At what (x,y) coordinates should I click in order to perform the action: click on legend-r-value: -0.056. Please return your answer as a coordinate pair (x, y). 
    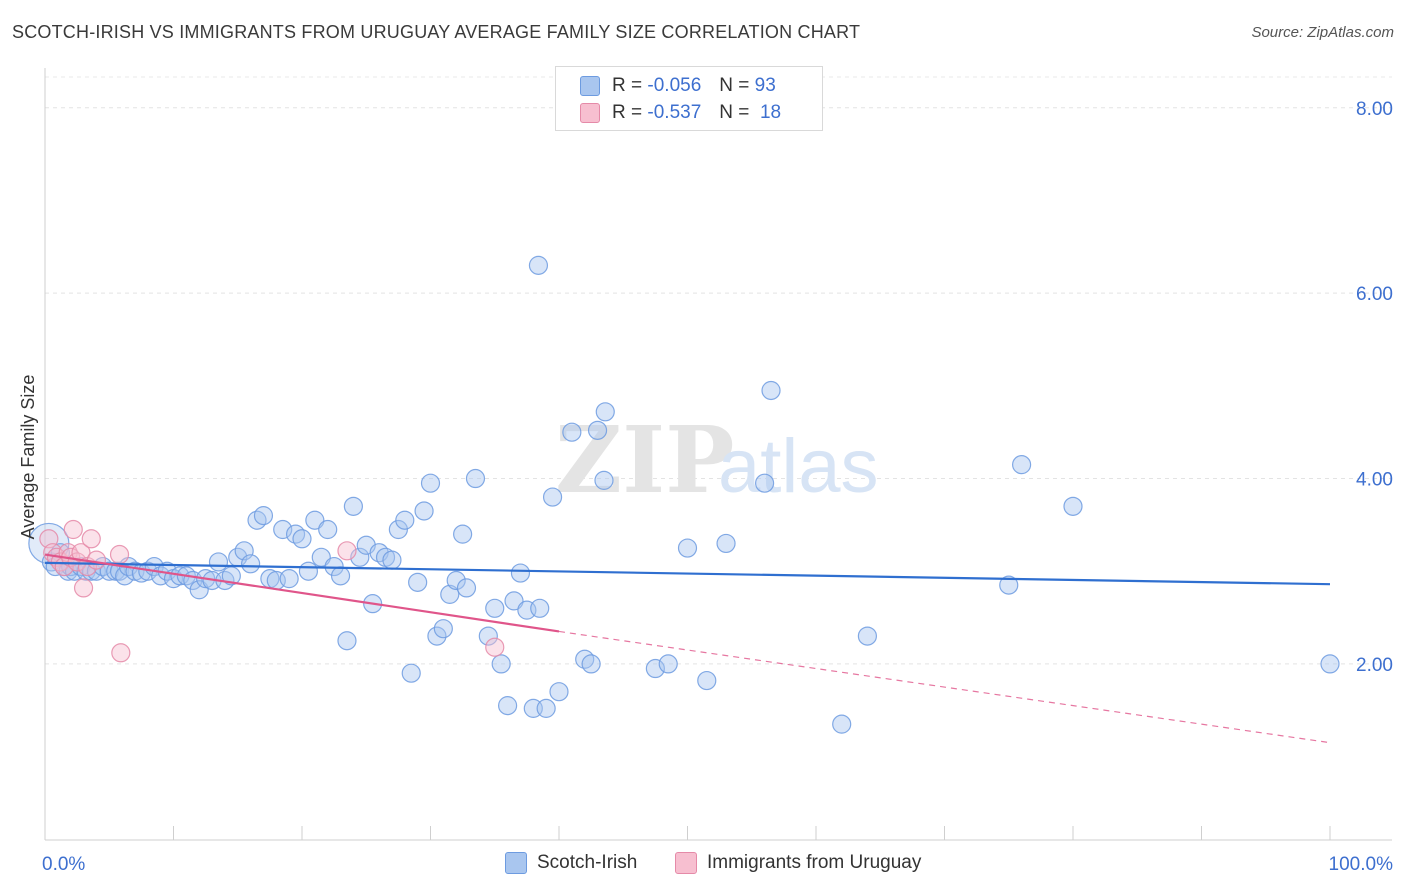
    Looking at the image, I should click on (674, 85).